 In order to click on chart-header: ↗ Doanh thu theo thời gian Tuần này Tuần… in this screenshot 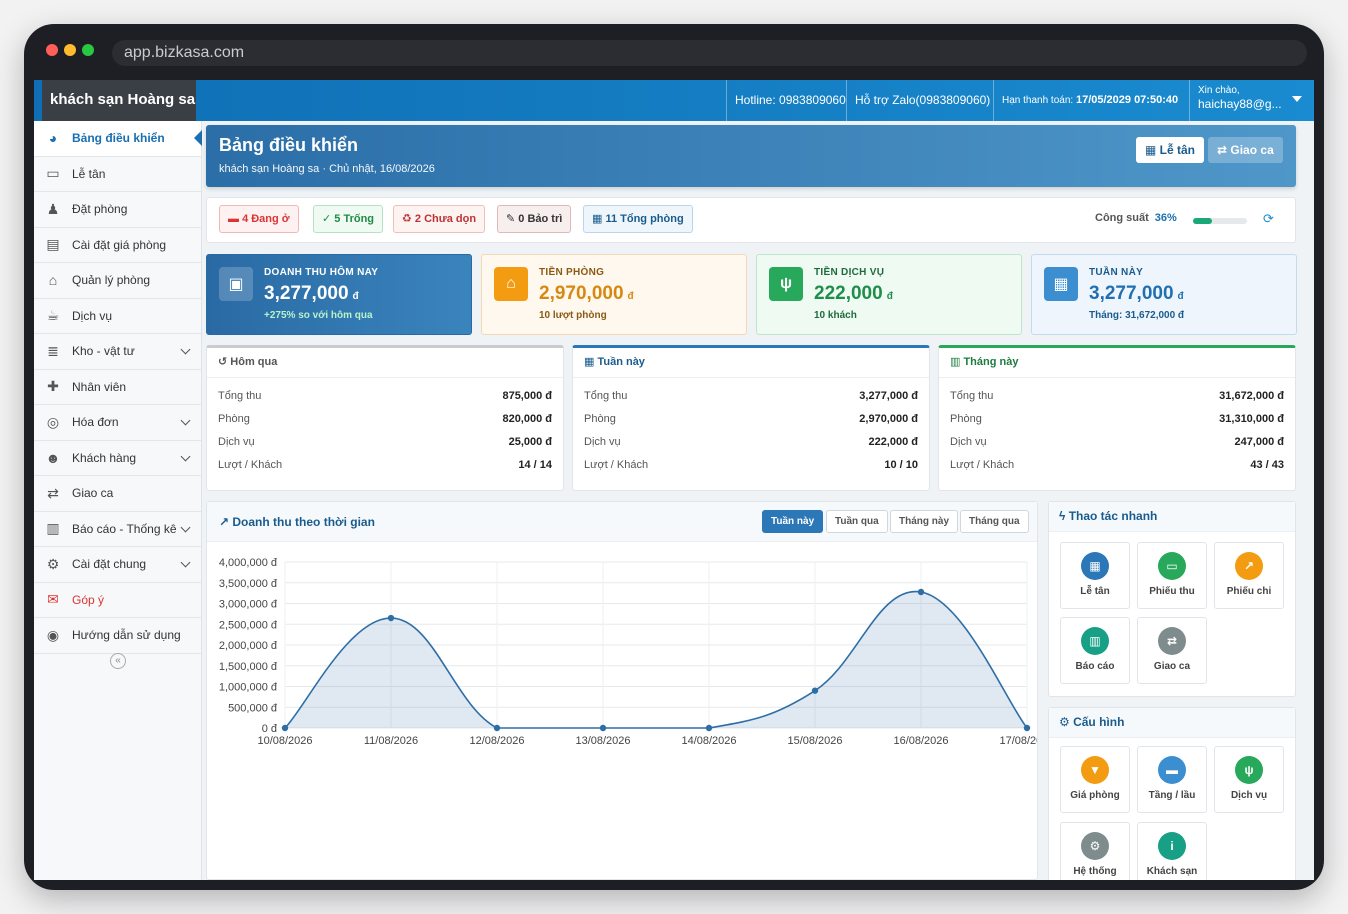, I will do `click(622, 522)`.